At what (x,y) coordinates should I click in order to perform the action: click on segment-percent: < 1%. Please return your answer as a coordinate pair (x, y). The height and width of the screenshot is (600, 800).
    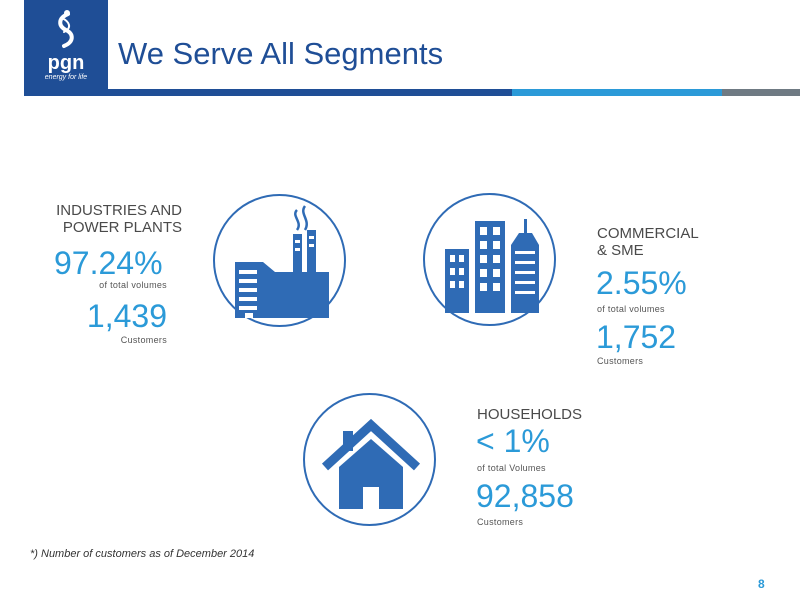
    Looking at the image, I should click on (513, 441).